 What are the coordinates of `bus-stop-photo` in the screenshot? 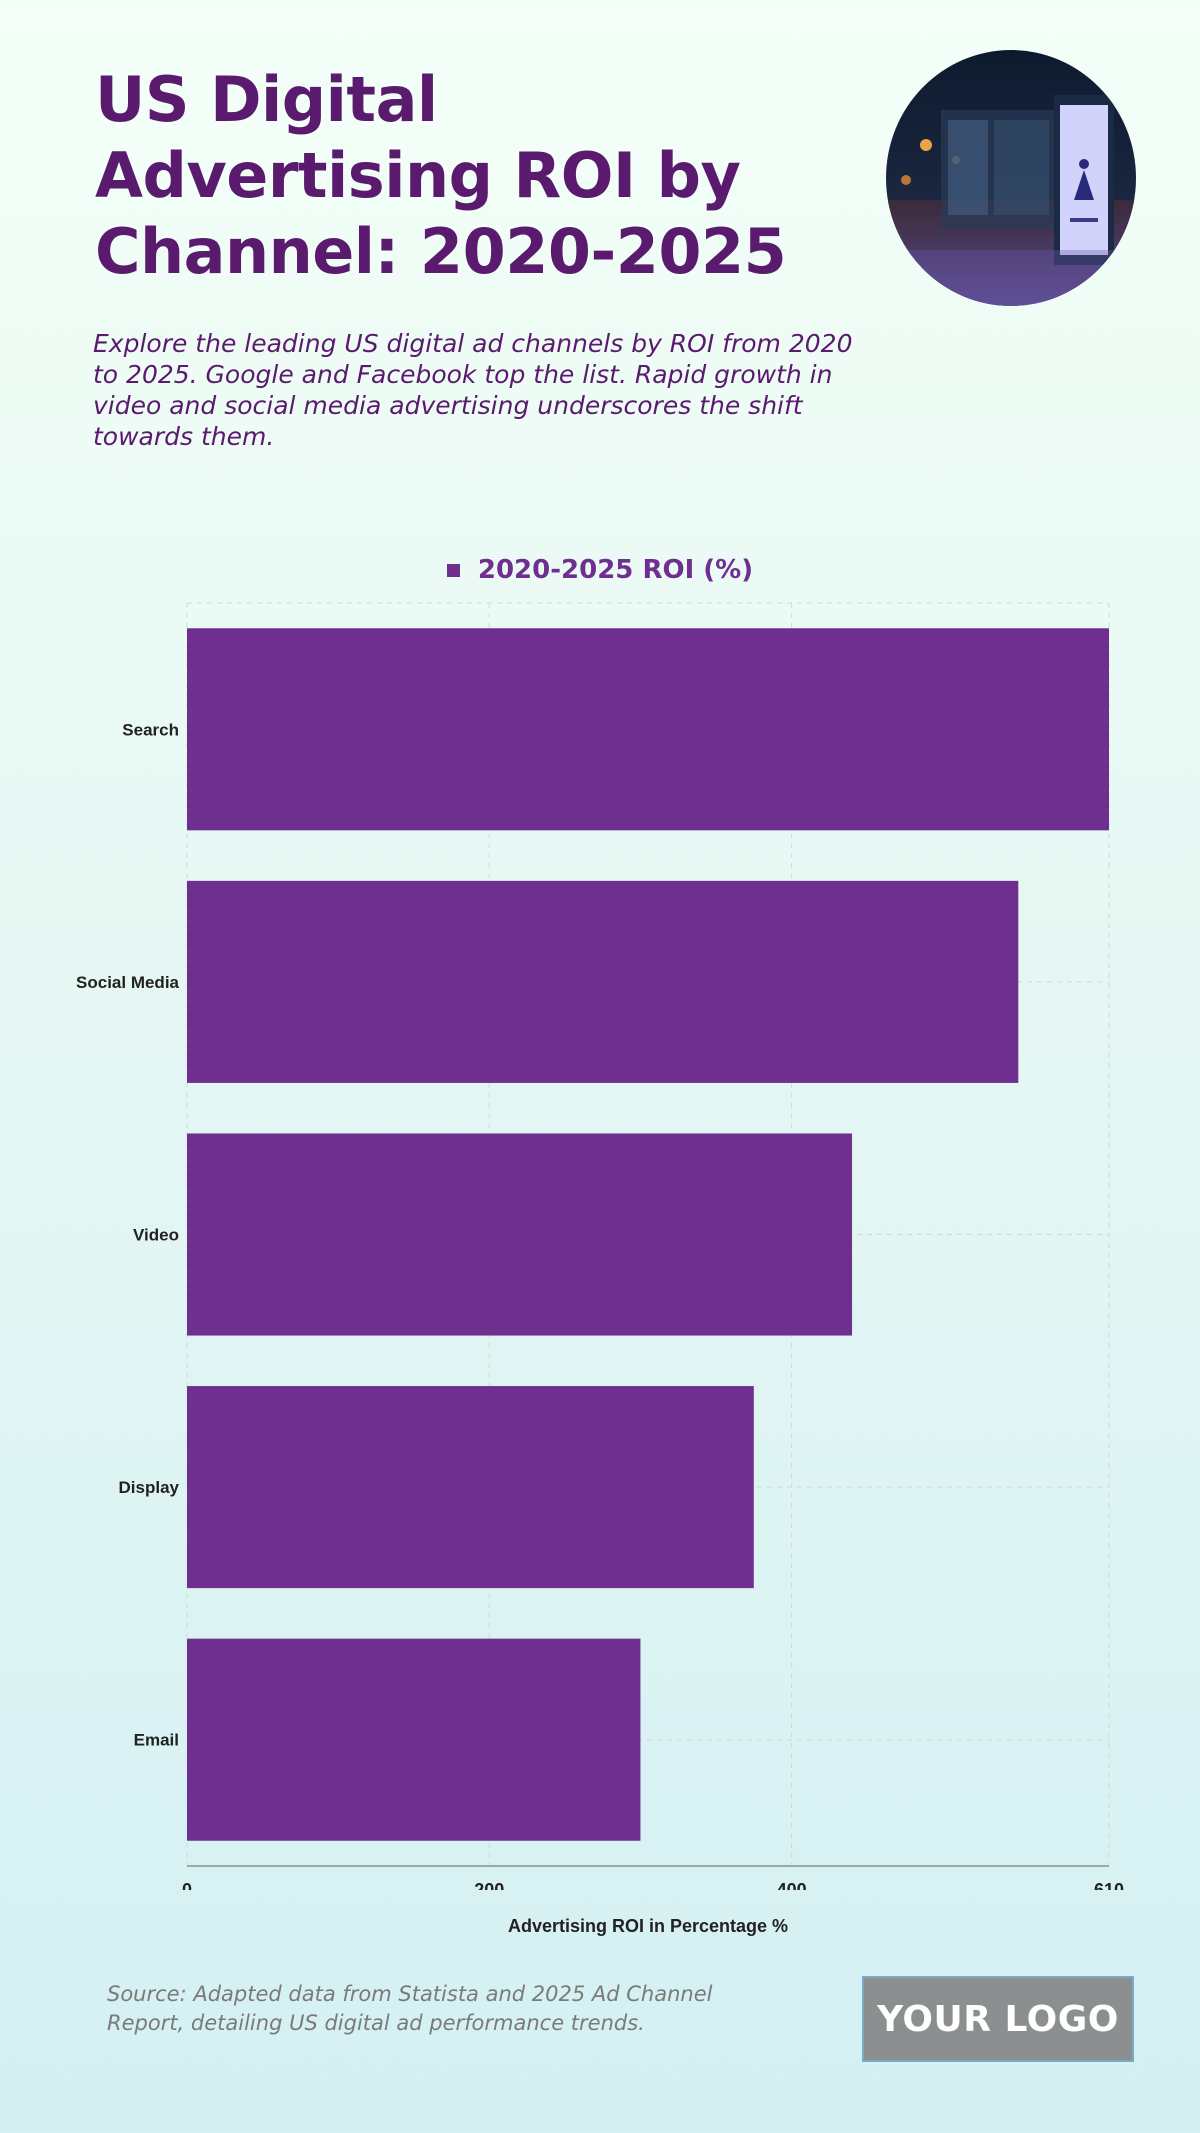 It's located at (1011, 178).